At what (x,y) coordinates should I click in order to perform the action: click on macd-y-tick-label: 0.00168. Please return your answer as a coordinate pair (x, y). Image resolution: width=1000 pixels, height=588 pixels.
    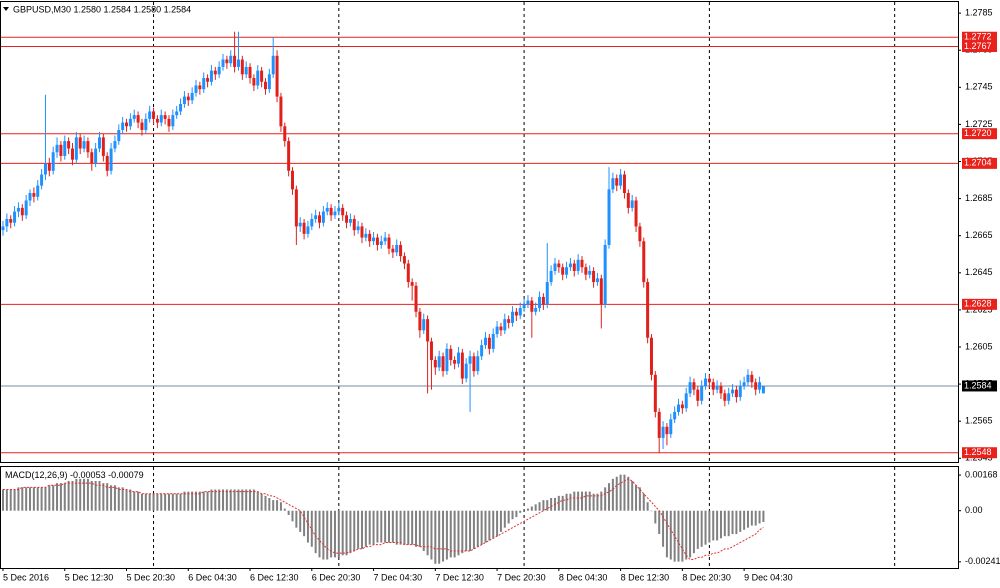
    Looking at the image, I should click on (981, 474).